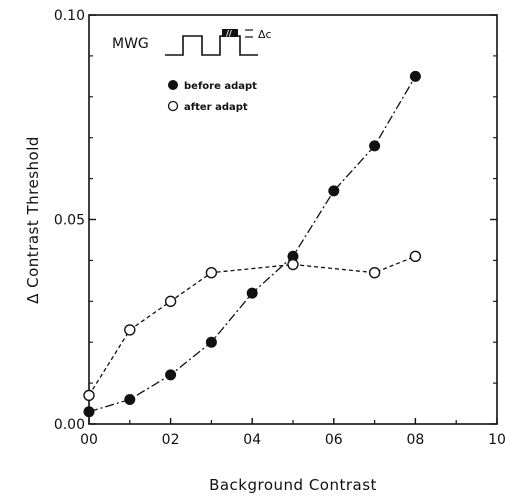  I want to click on x-axis-title: Background Contrast, so click(293, 485).